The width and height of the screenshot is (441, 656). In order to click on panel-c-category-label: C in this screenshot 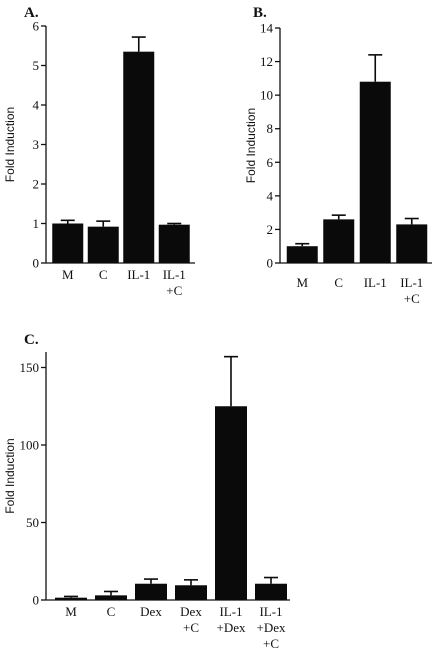, I will do `click(111, 611)`.